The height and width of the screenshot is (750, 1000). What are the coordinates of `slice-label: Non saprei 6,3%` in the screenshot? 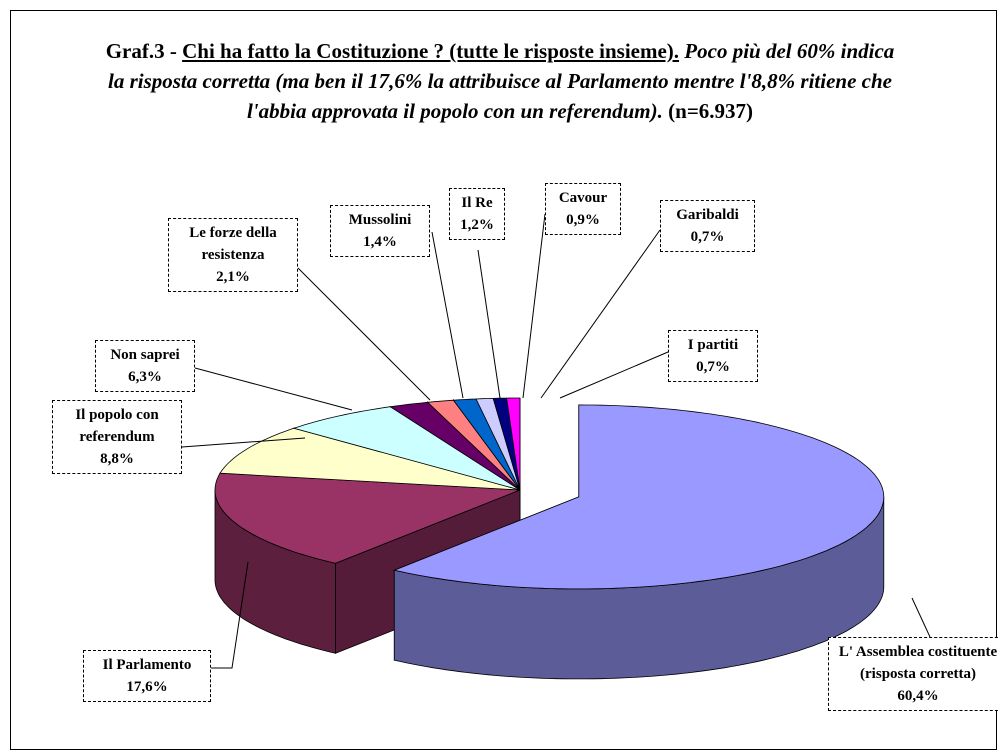 It's located at (145, 366).